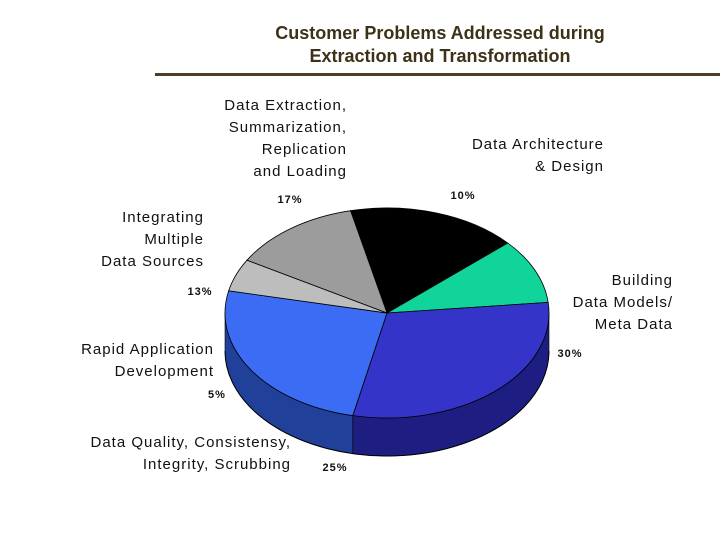 This screenshot has width=720, height=540. I want to click on slice-category-label-line: & Design, so click(569, 166).